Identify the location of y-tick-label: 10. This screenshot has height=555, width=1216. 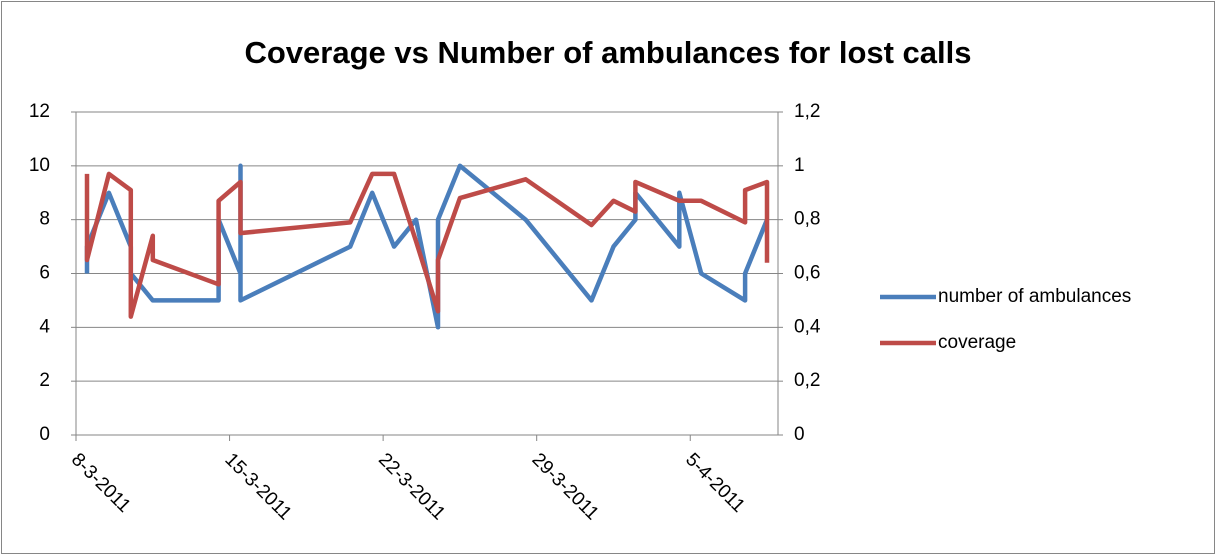
(39, 165).